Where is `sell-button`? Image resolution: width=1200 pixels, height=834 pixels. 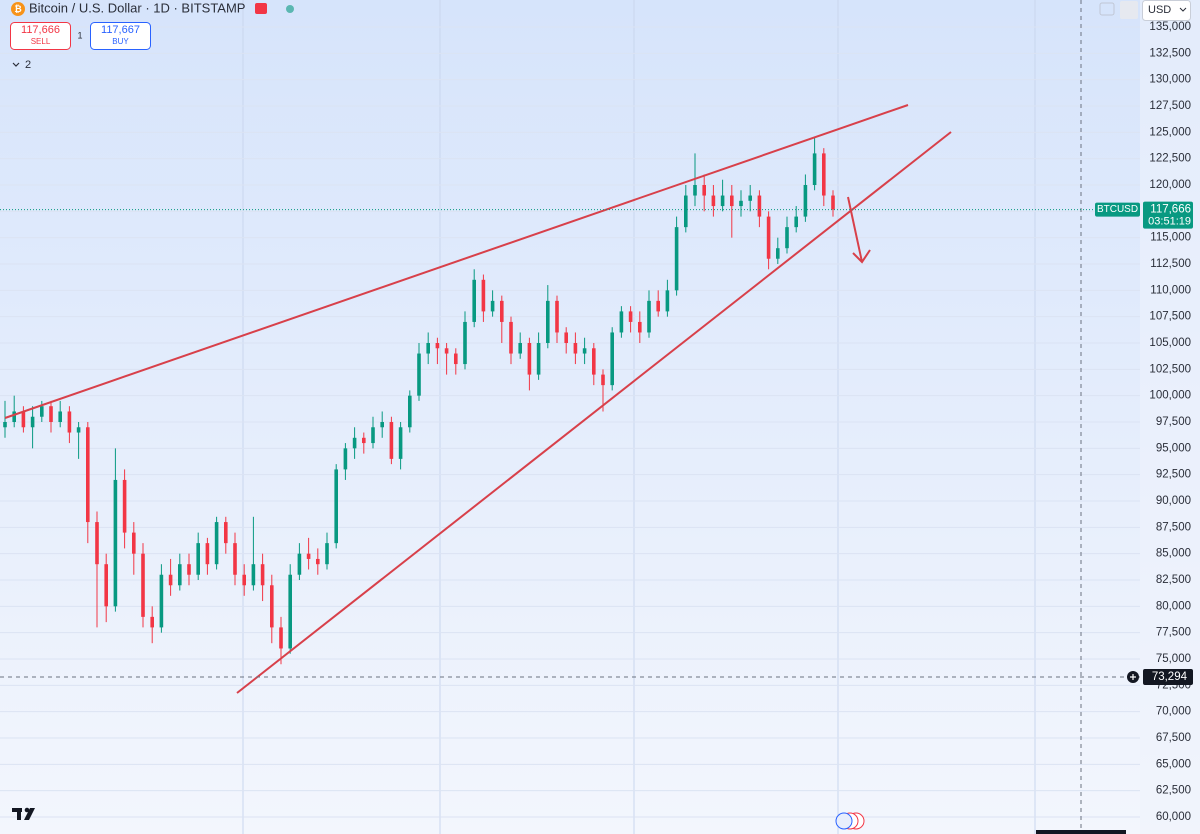
sell-button is located at coordinates (40, 36).